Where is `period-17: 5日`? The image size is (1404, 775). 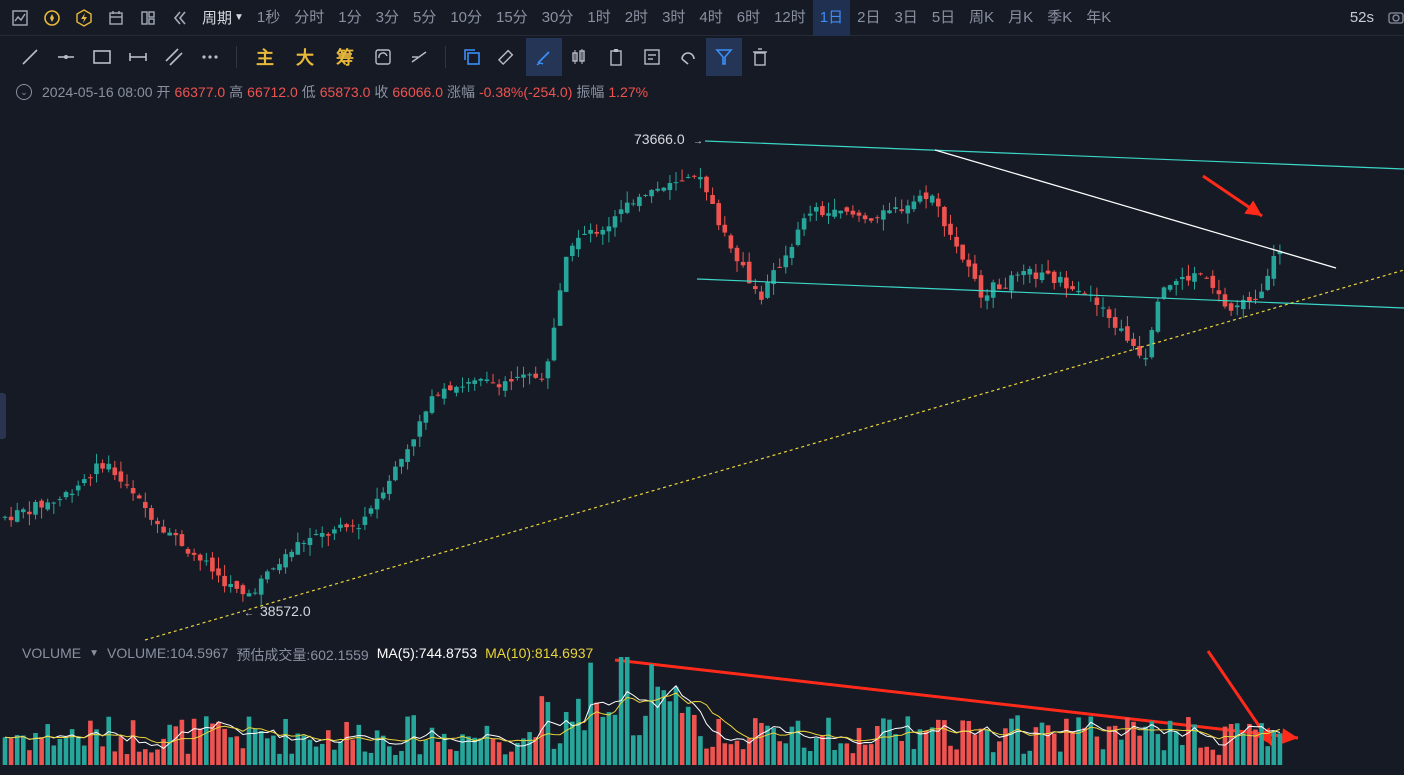 period-17: 5日 is located at coordinates (943, 17).